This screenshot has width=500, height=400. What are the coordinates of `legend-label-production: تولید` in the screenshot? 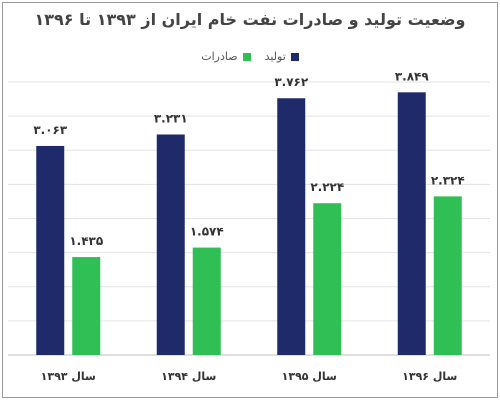 It's located at (275, 56).